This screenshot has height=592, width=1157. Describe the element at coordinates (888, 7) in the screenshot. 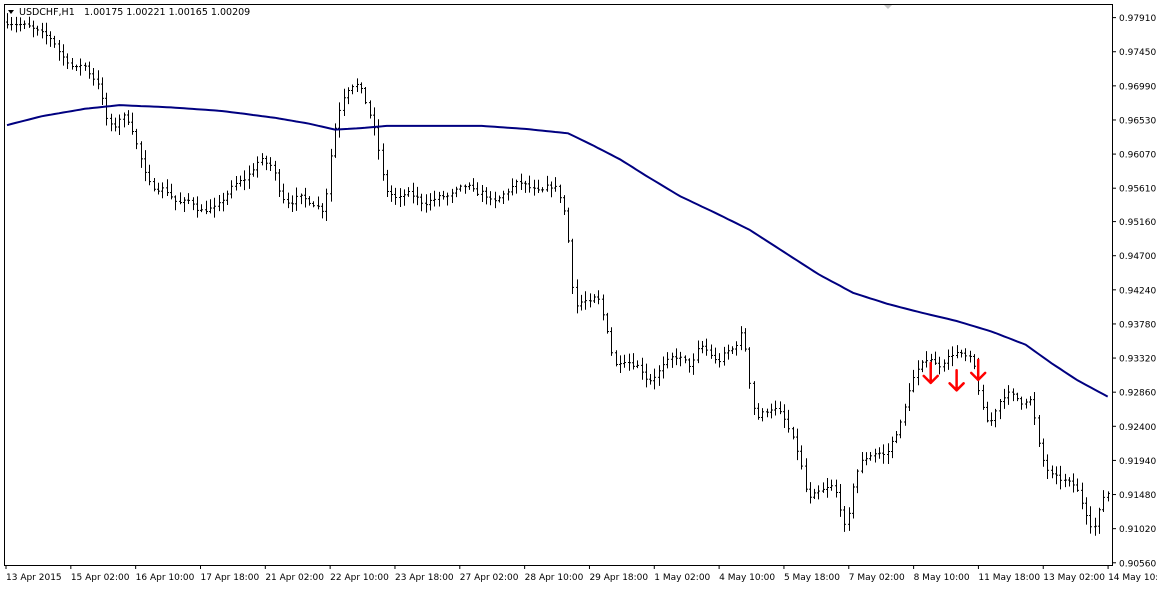

I see `scroll-marker-icon` at that location.